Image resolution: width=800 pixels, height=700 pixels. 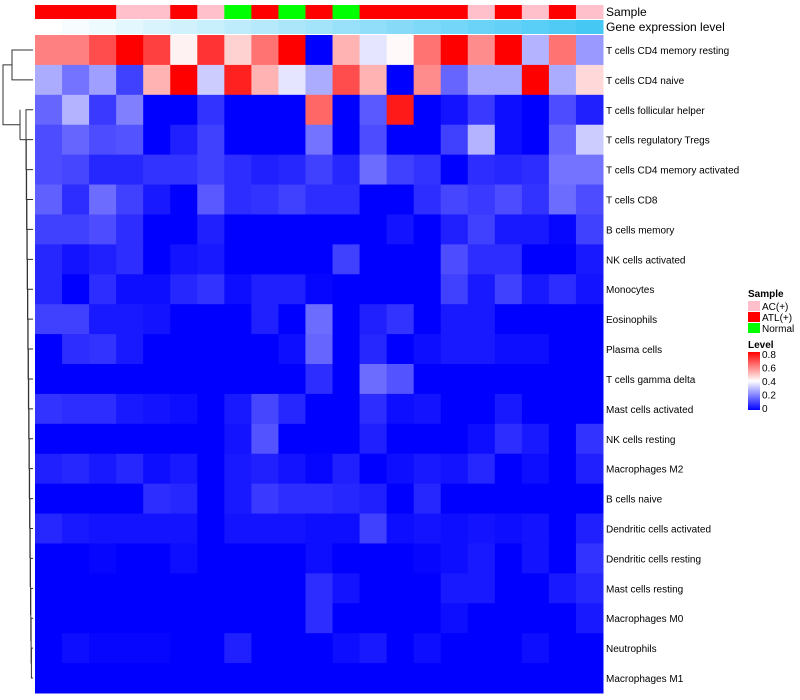 I want to click on legend-level-tick: 0.4, so click(x=769, y=382).